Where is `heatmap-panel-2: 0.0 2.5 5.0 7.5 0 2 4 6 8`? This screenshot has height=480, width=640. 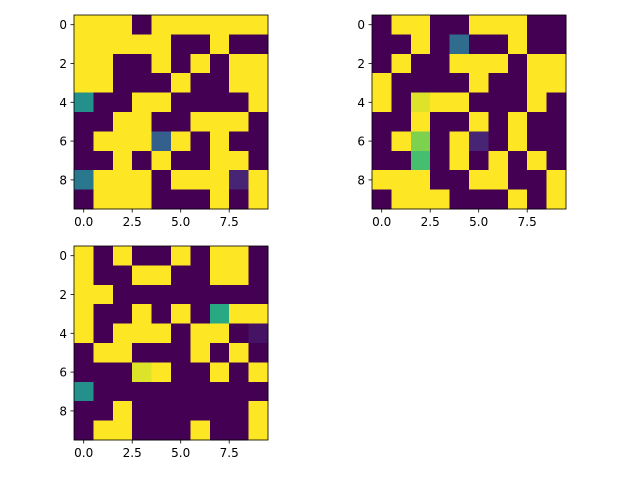
heatmap-panel-2: 0.0 2.5 5.0 7.5 0 2 4 6 8 is located at coordinates (462, 121).